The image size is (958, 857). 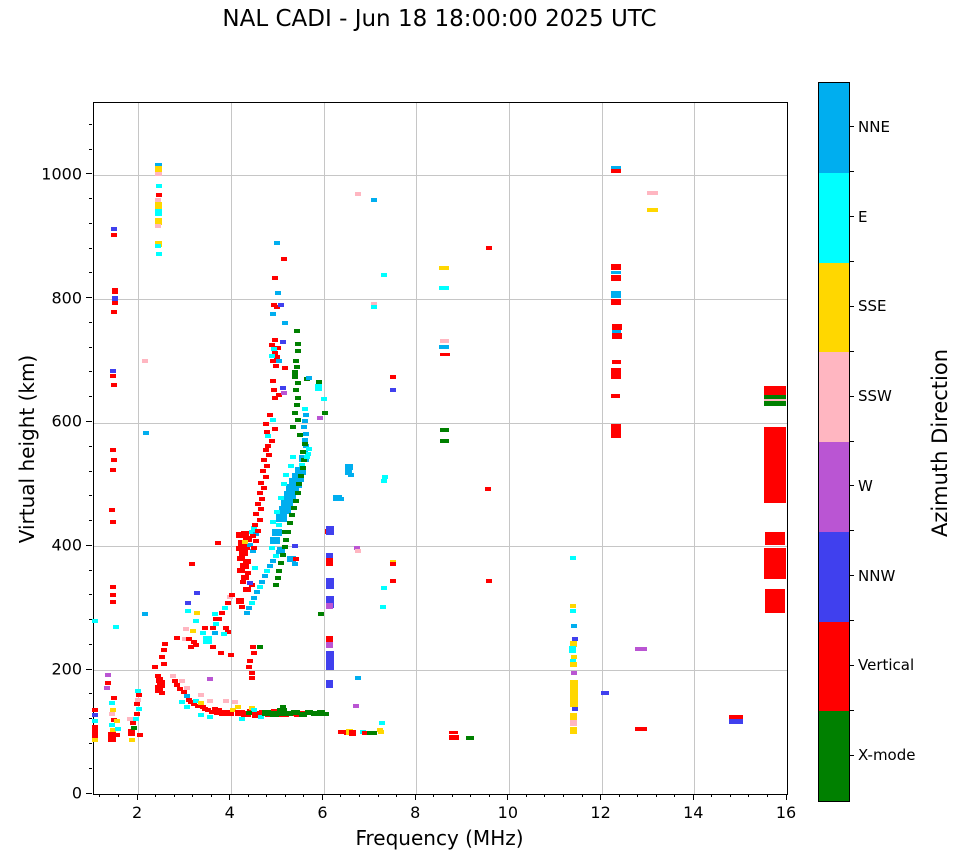 I want to click on x-major-tick, so click(x=415, y=797).